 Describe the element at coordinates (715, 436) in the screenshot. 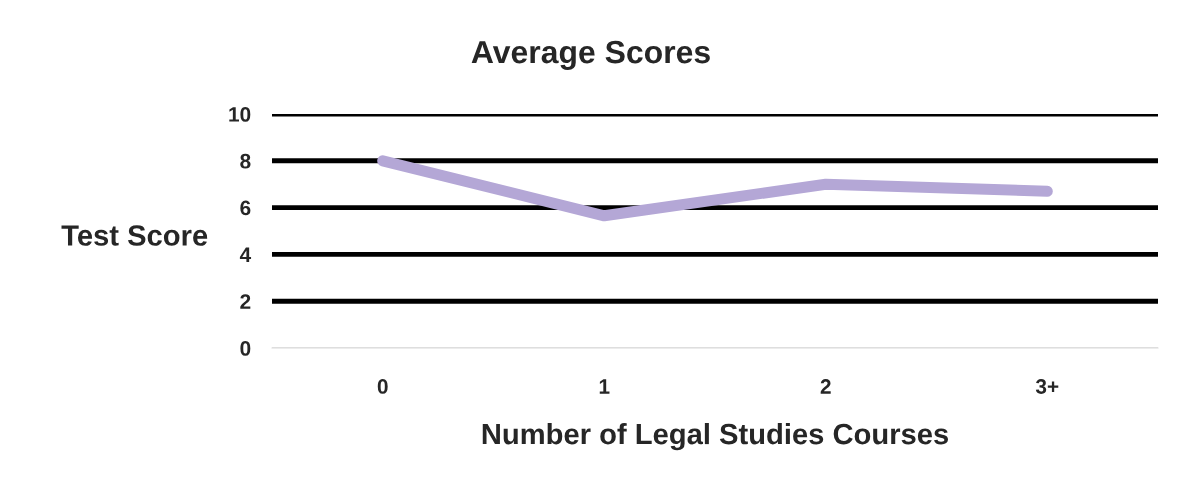

I see `x-axis-title: Number of Legal Studies Courses` at that location.